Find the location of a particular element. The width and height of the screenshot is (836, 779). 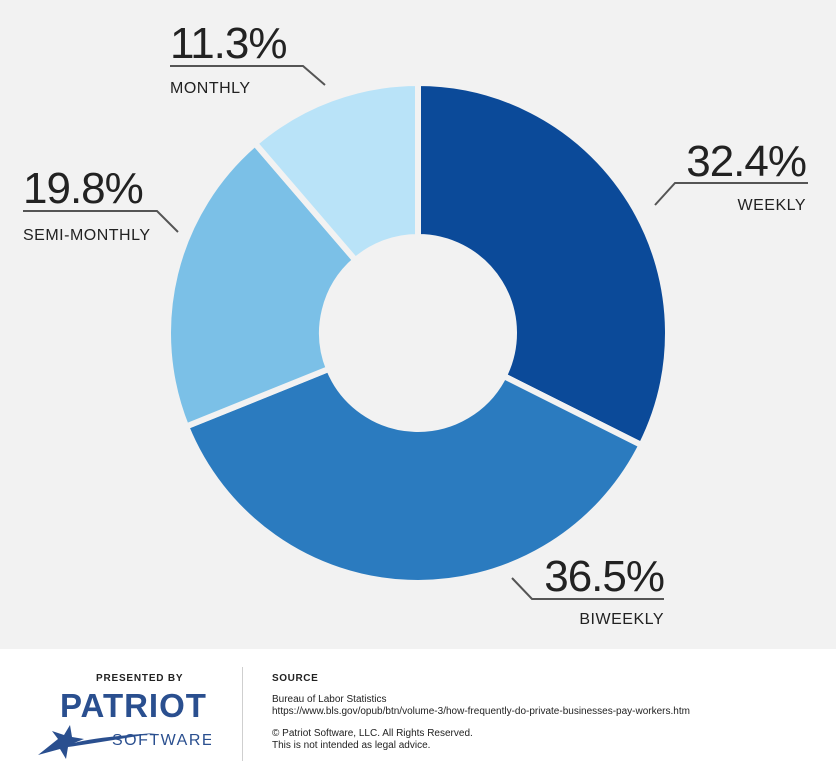

slice-monthly is located at coordinates (335, 172).